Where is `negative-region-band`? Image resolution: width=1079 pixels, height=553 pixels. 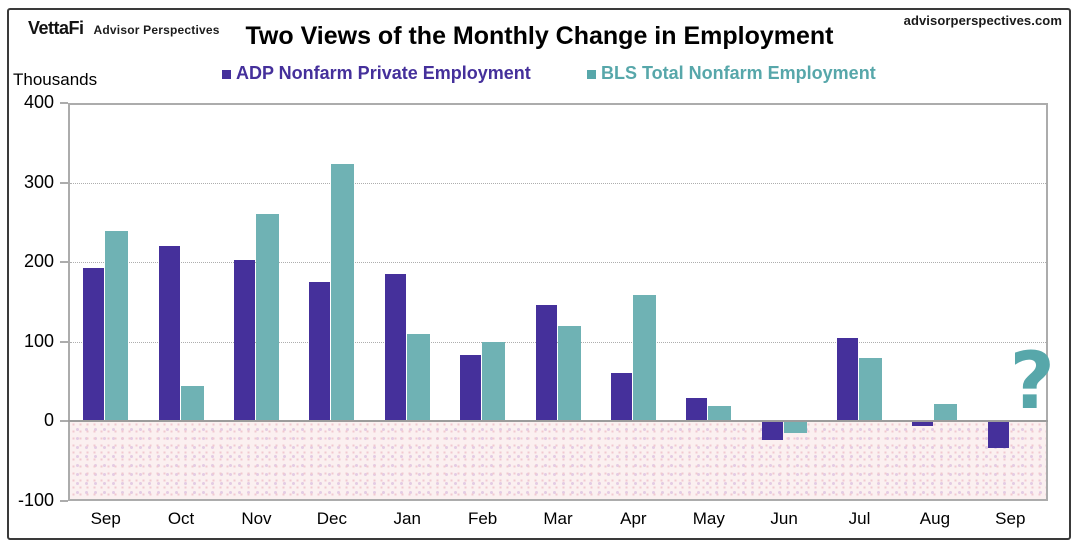 negative-region-band is located at coordinates (558, 460).